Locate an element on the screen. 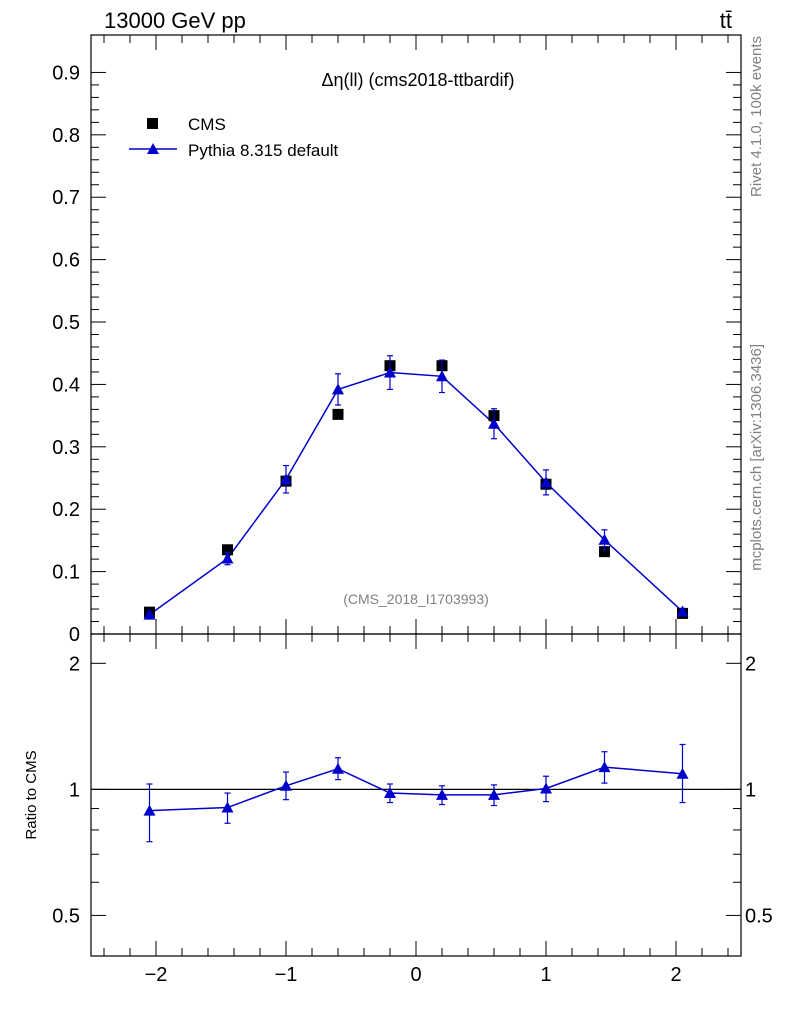 The height and width of the screenshot is (1024, 786). plot-title: Δη(ll) (cms2018-ttbardif) is located at coordinates (417, 80).